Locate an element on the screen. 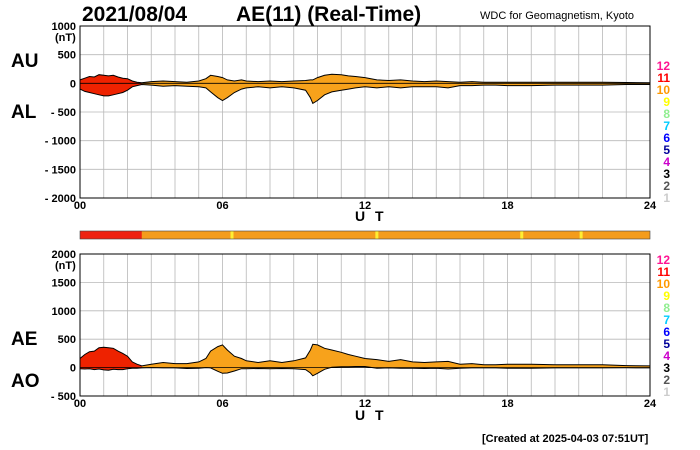  status-bar-early is located at coordinates (111, 235).